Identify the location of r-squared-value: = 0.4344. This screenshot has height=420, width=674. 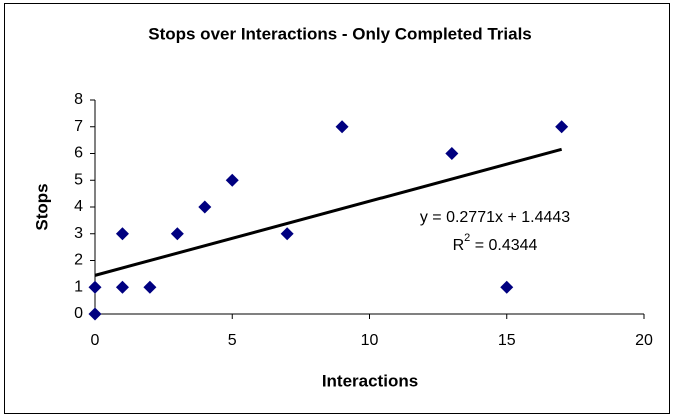
(503, 245).